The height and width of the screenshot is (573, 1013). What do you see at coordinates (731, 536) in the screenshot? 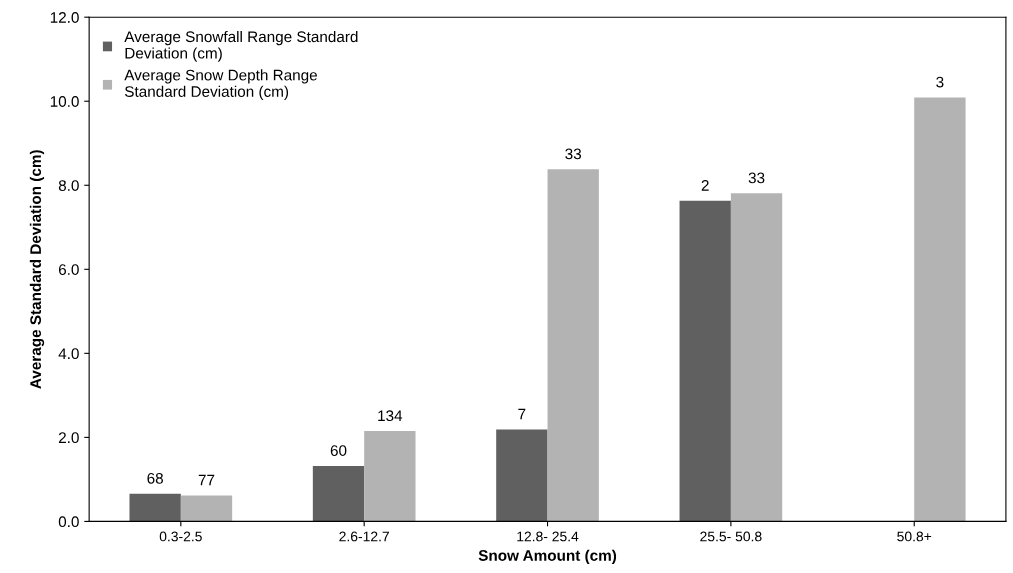
I see `x-tick-label: 25.5- 50.8` at bounding box center [731, 536].